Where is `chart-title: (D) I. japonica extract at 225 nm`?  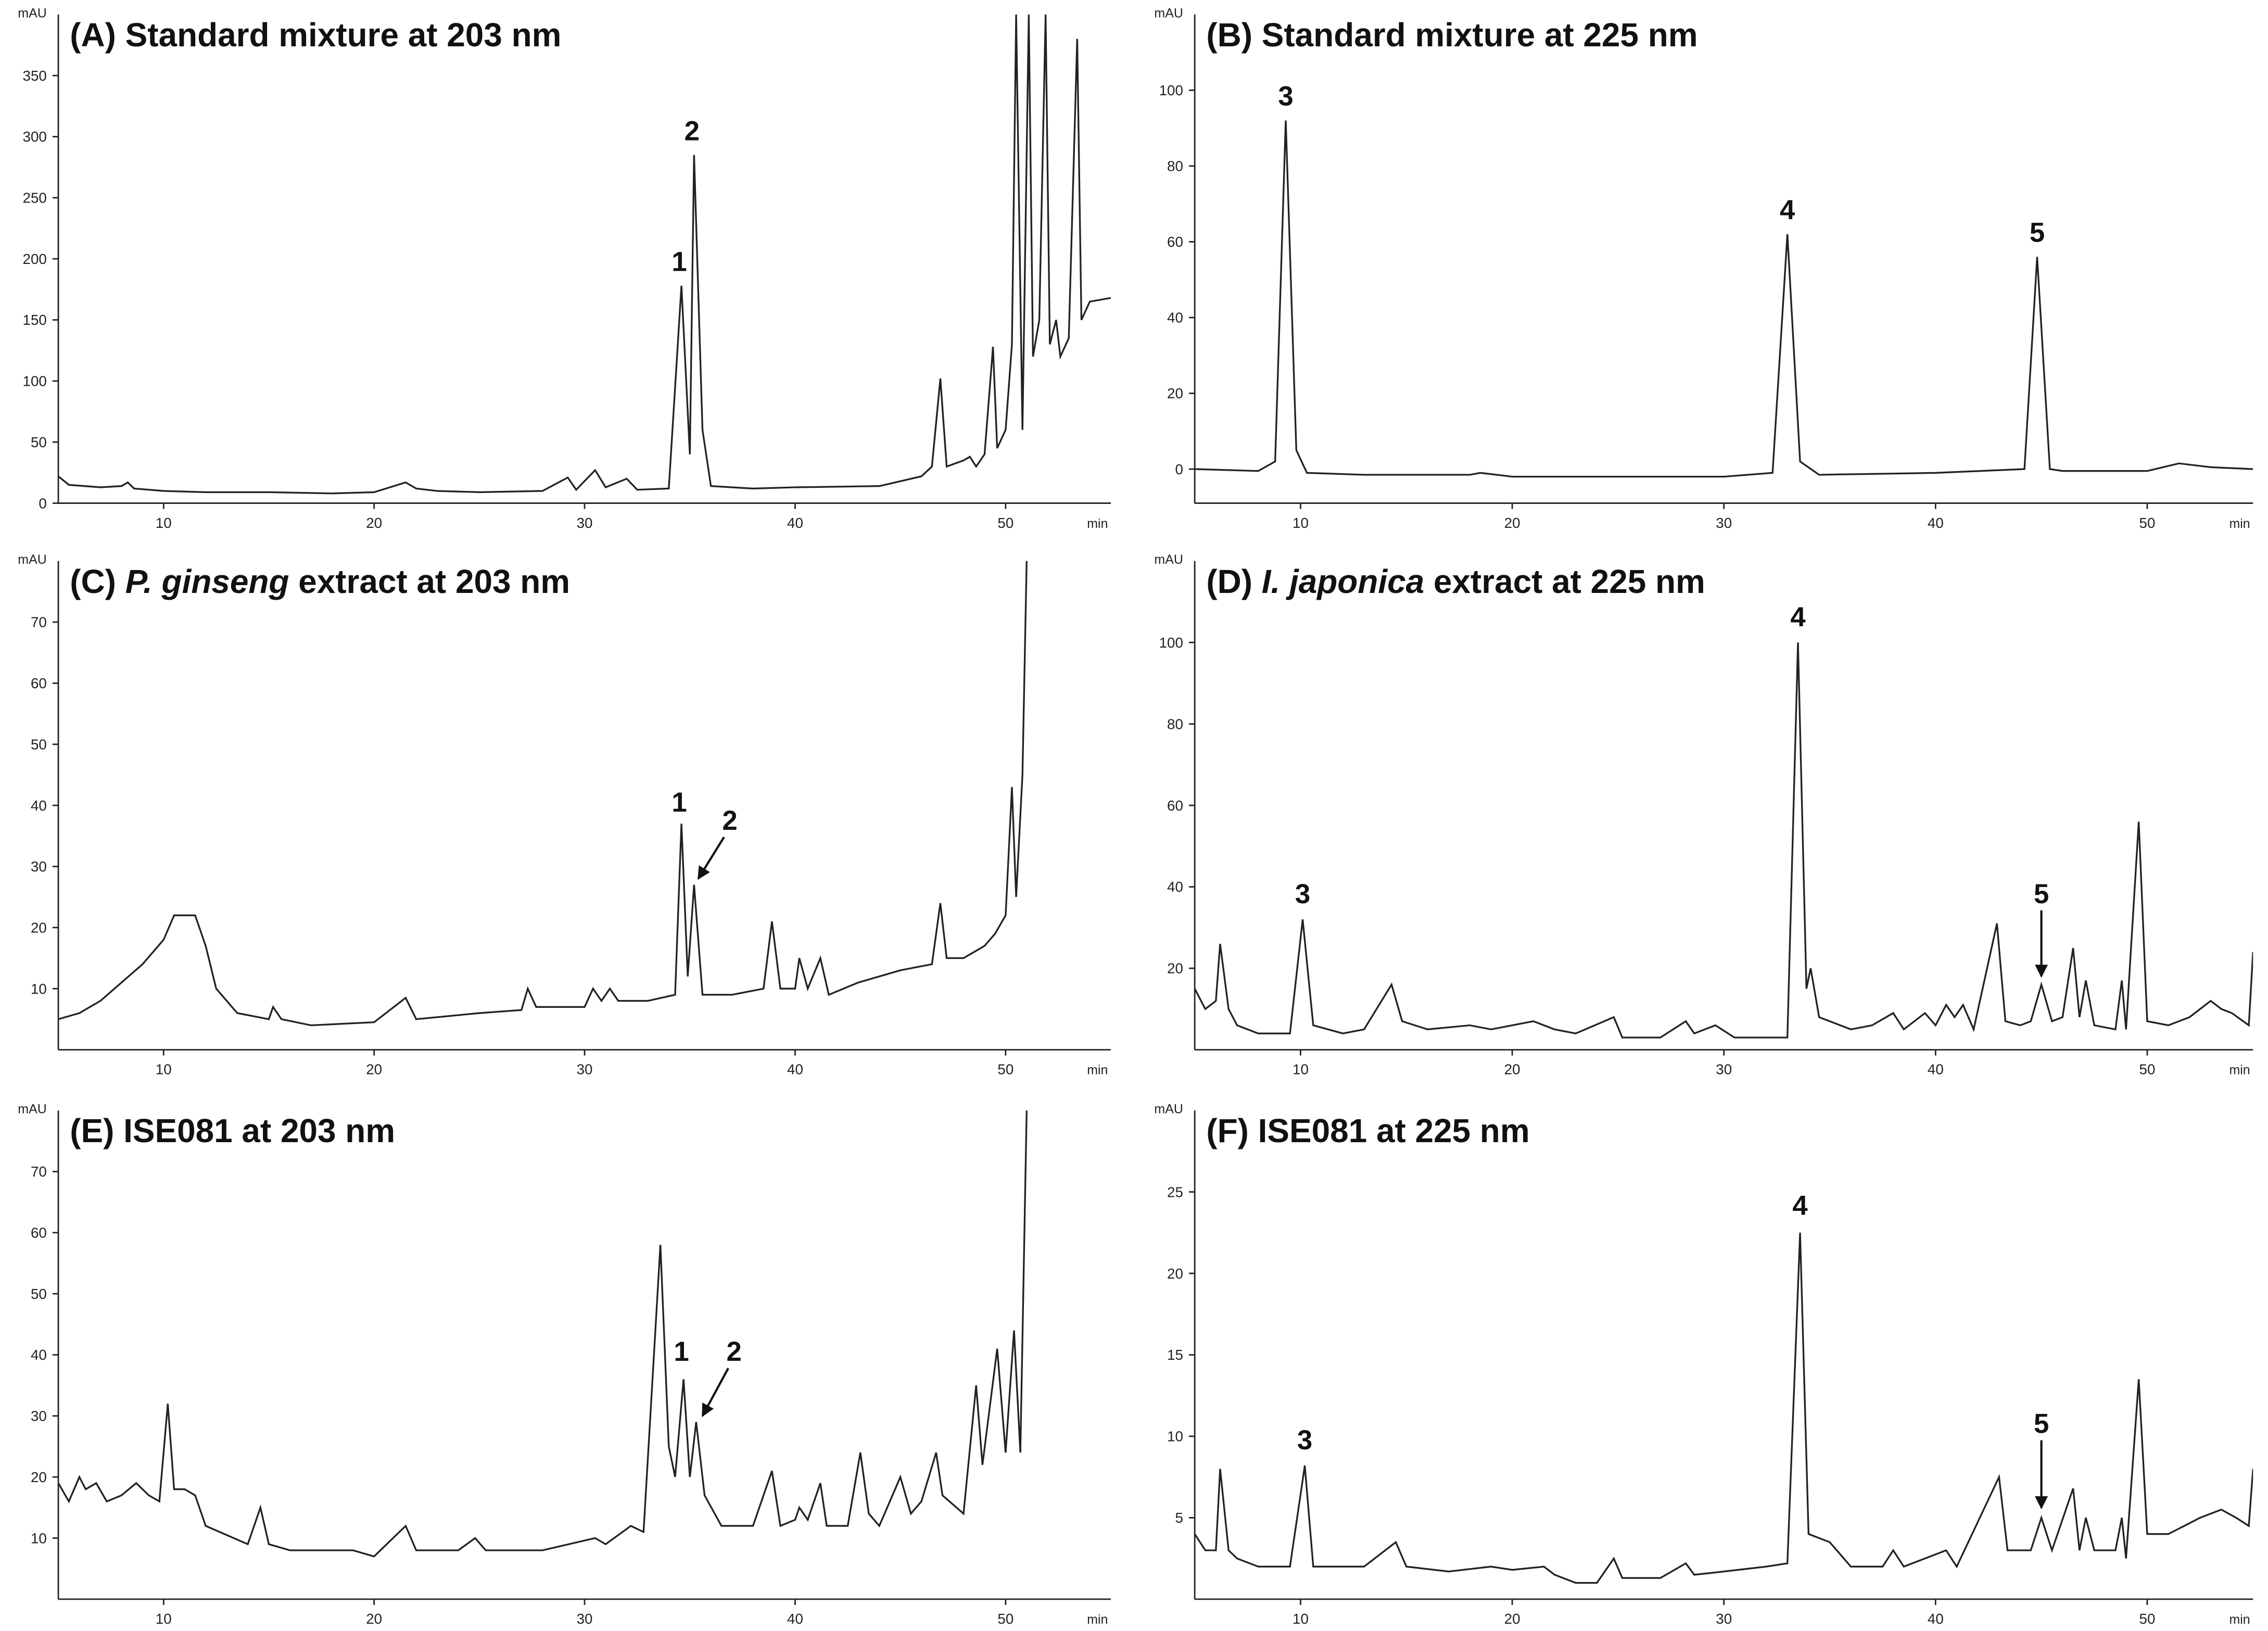 chart-title: (D) I. japonica extract at 225 nm is located at coordinates (1455, 582).